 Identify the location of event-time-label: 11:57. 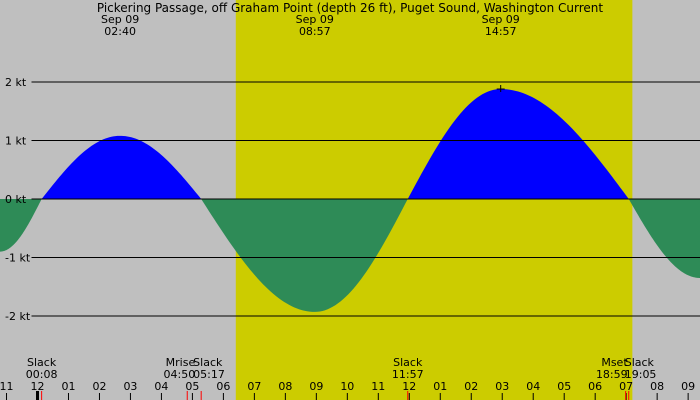
(408, 374).